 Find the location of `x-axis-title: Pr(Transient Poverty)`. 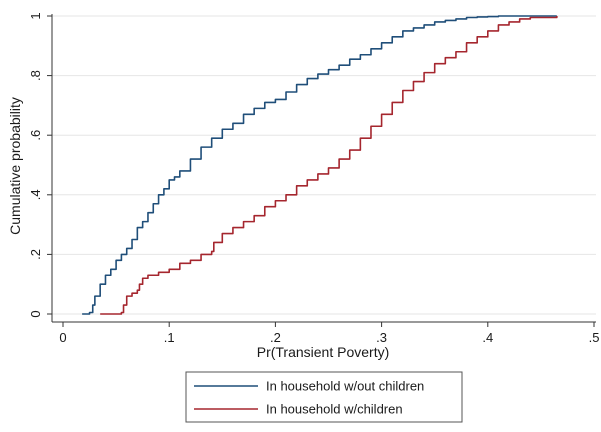

x-axis-title: Pr(Transient Poverty) is located at coordinates (323, 352).